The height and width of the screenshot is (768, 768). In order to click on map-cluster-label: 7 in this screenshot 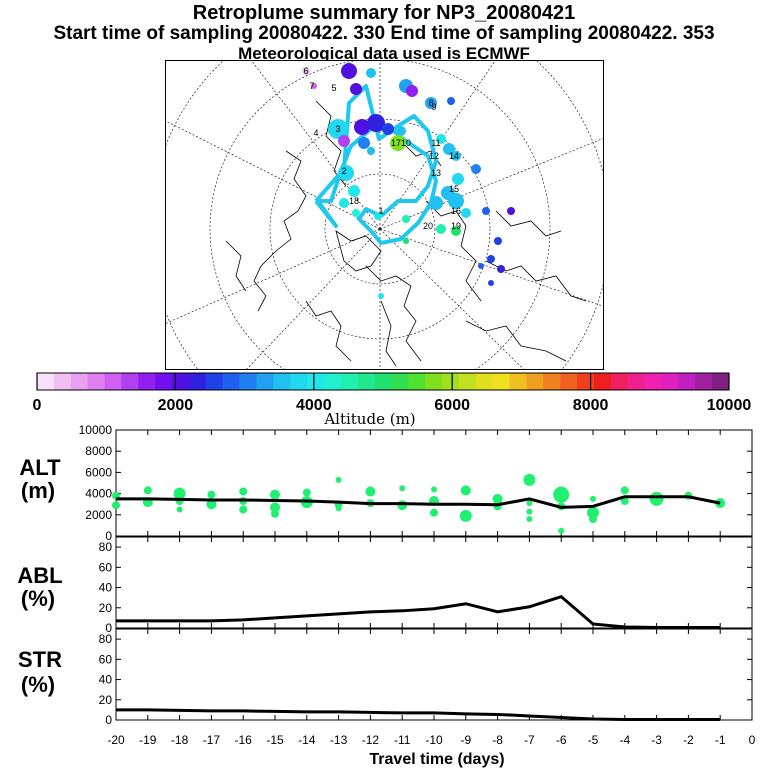, I will do `click(311, 86)`.